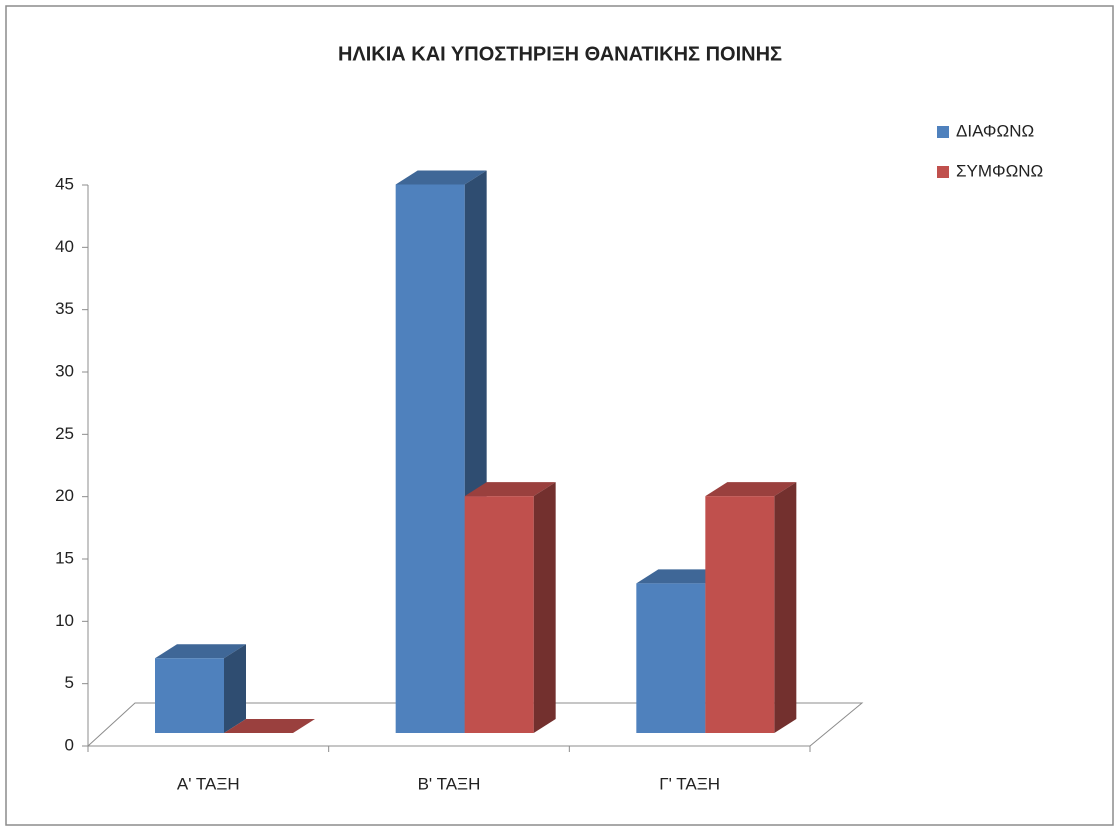 This screenshot has width=1119, height=831. I want to click on x-tick-label: Α' ΤΑΞΗ, so click(208, 783).